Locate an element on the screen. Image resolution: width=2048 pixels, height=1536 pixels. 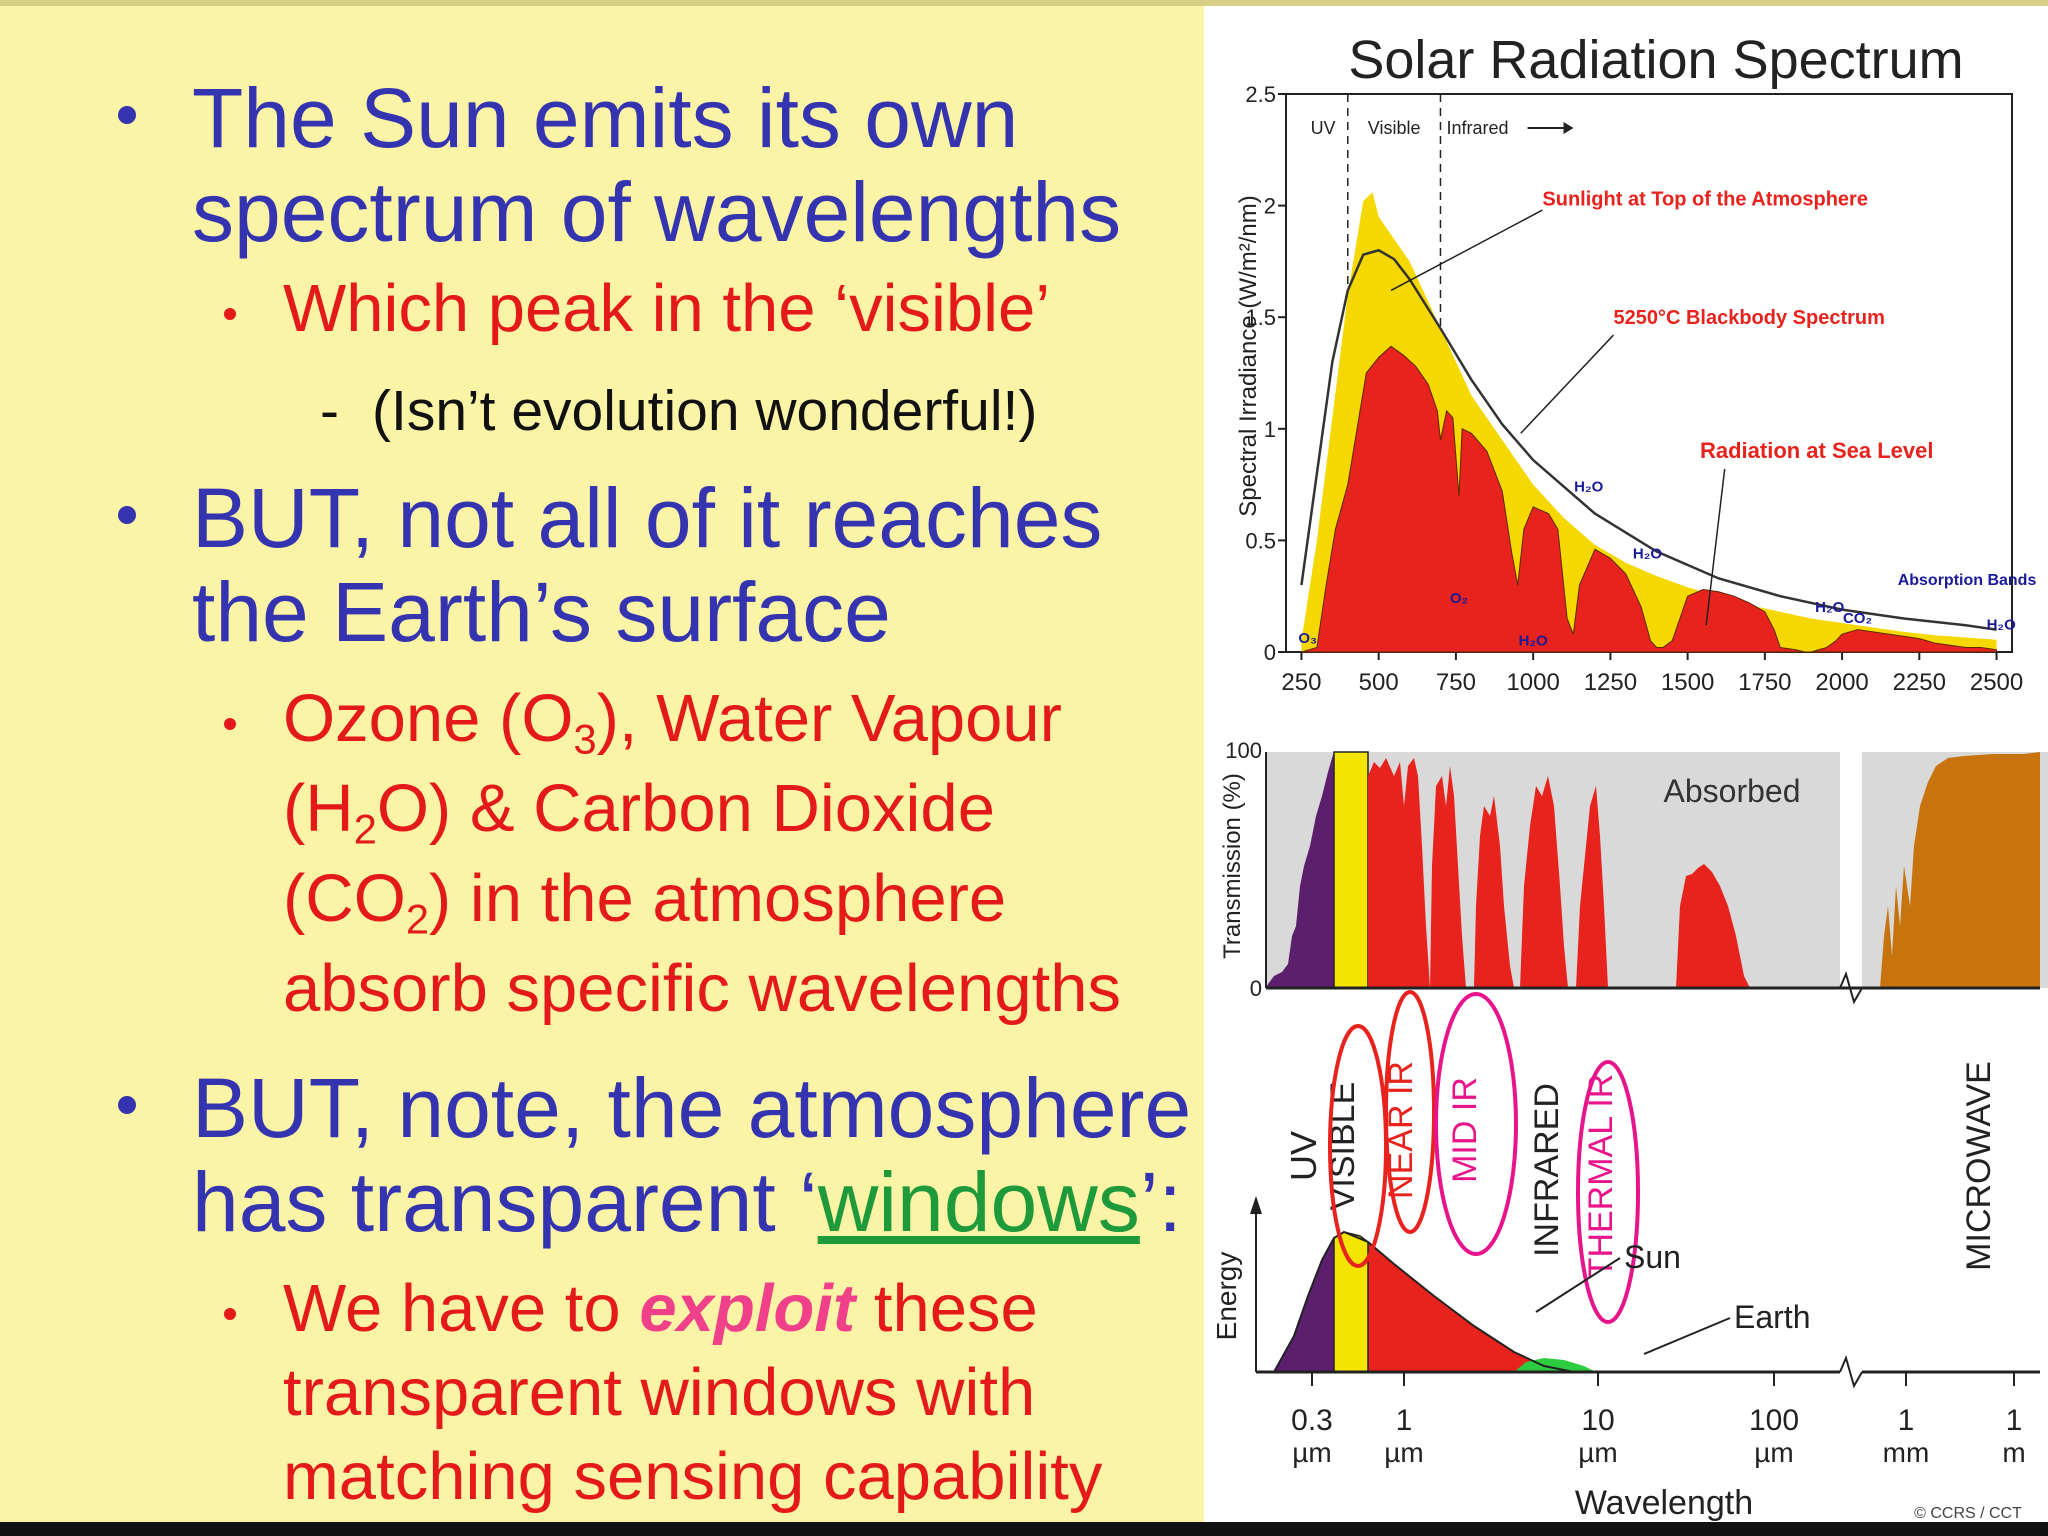
sun-curve-uv is located at coordinates (1304, 1305).